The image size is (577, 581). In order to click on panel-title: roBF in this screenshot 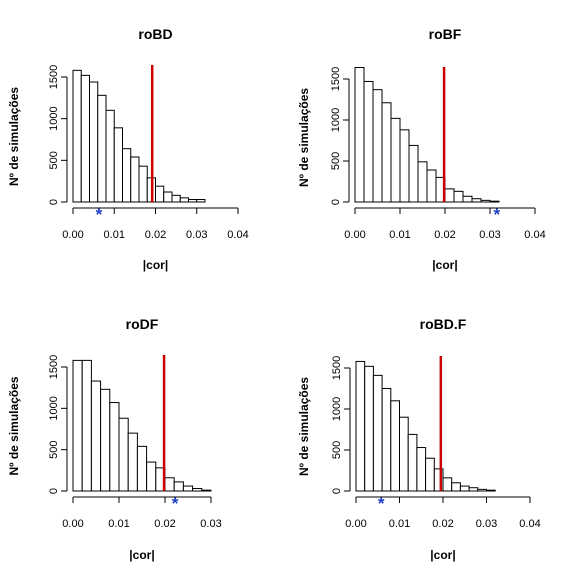, I will do `click(445, 34)`.